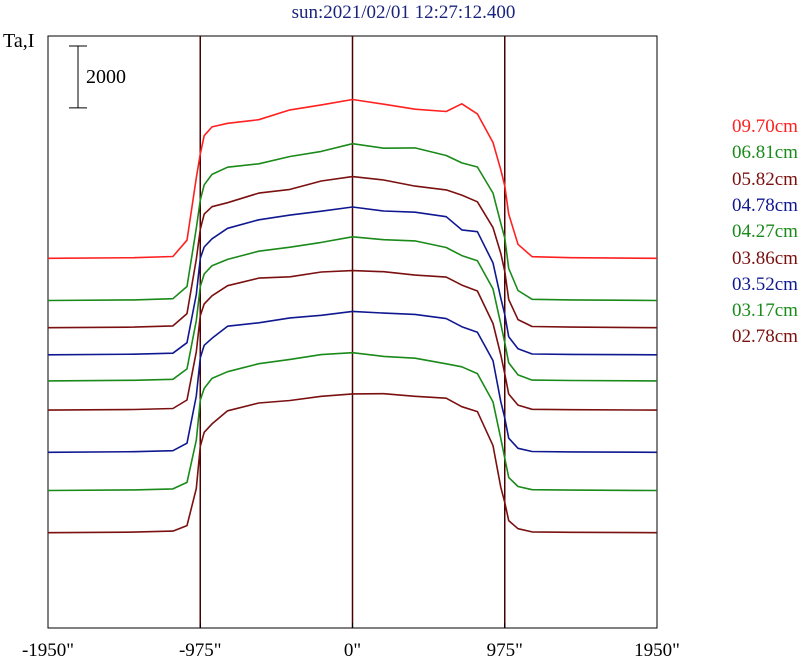  What do you see at coordinates (765, 337) in the screenshot?
I see `legend-item-02.78cm: 02.78cm` at bounding box center [765, 337].